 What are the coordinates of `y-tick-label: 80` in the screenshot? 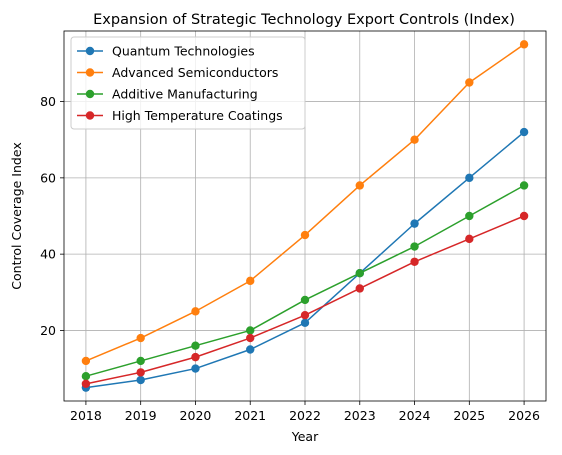 It's located at (48, 101).